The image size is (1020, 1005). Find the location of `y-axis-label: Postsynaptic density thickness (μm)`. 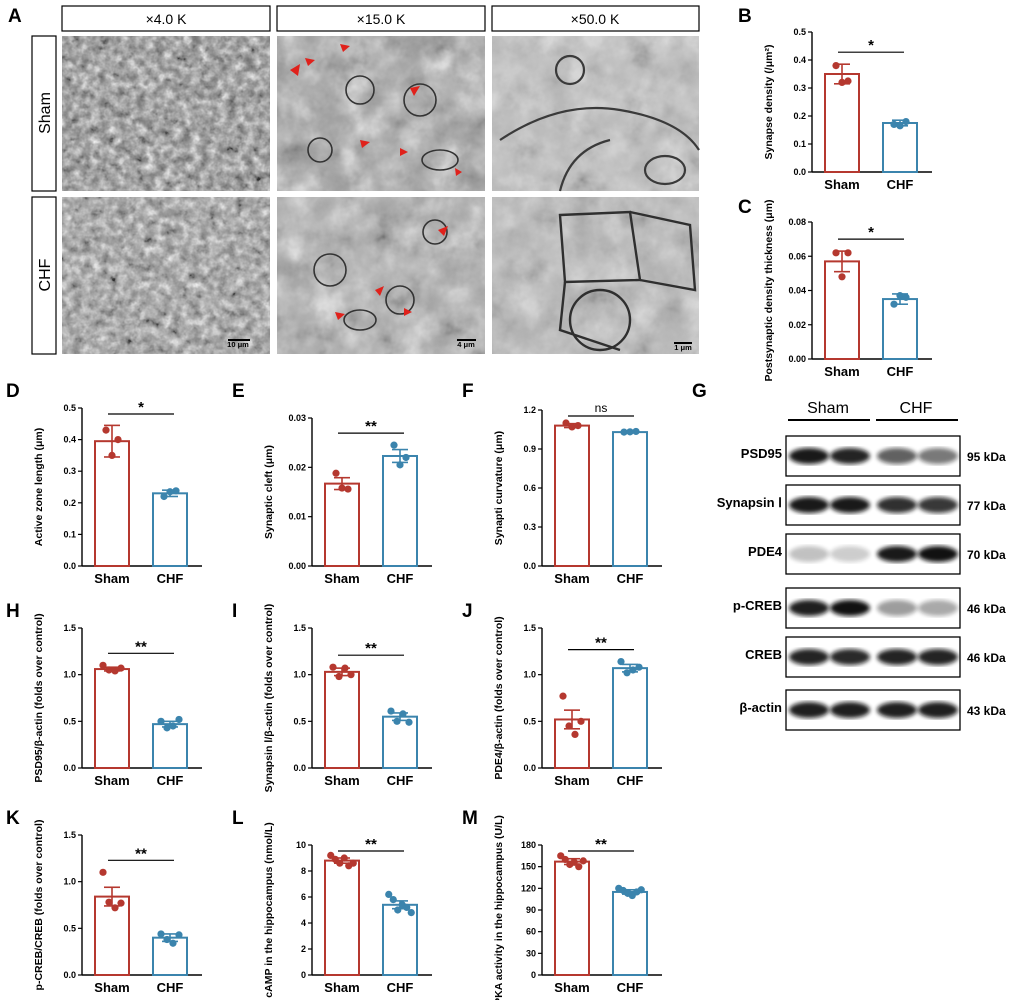

y-axis-label: Postsynaptic density thickness (μm) is located at coordinates (769, 290).